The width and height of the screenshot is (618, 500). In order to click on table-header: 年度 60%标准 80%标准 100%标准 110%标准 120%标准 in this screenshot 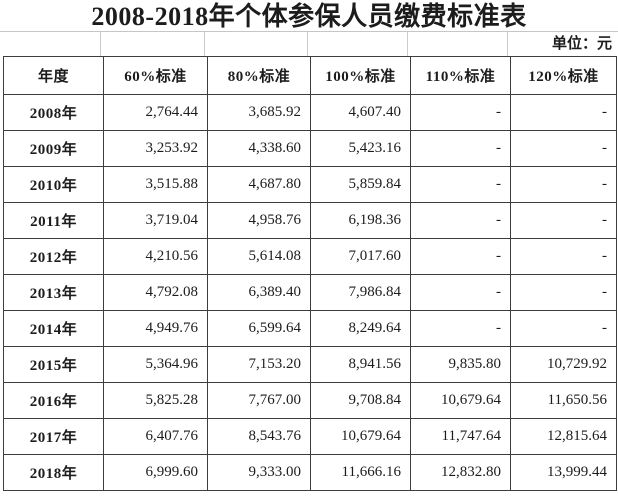, I will do `click(310, 75)`.